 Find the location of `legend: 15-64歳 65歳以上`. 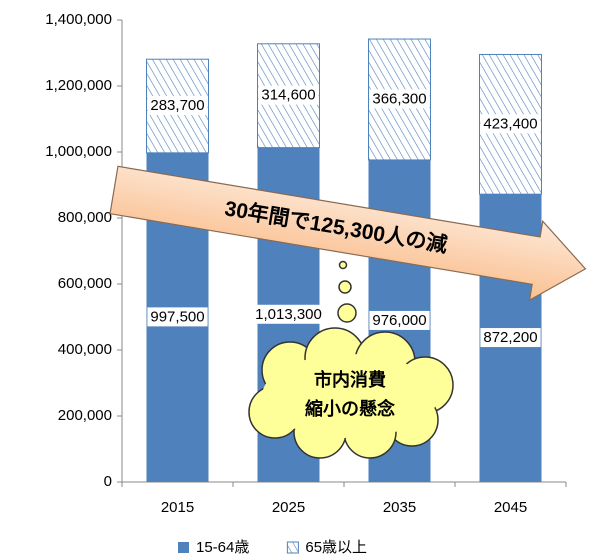

legend: 15-64歳 65歳以上 is located at coordinates (272, 547).